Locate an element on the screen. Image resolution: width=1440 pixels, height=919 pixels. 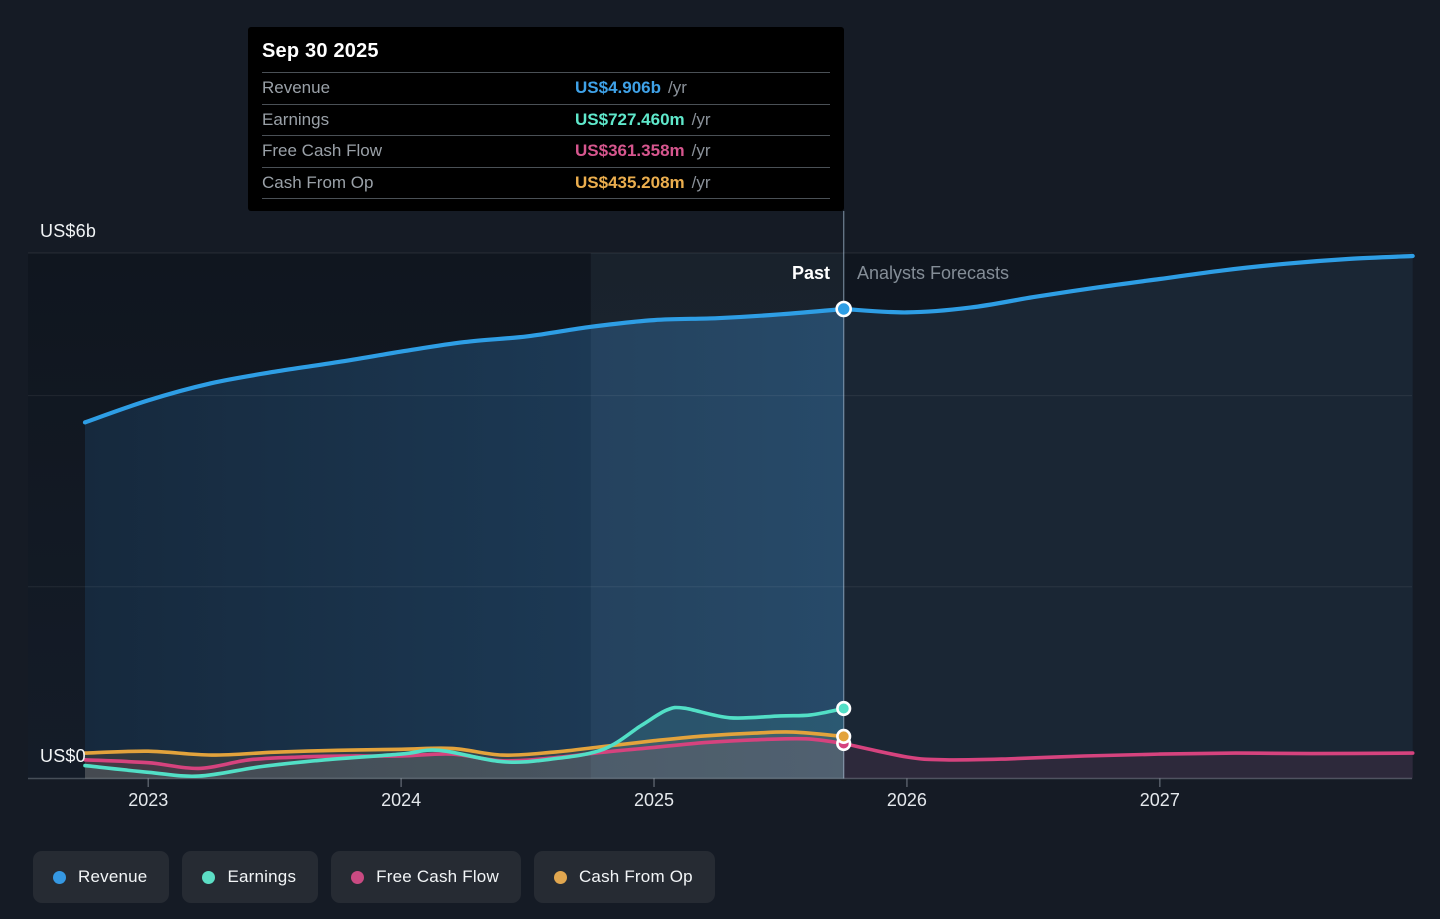
earnings-legend-dot-icon is located at coordinates (209, 877).